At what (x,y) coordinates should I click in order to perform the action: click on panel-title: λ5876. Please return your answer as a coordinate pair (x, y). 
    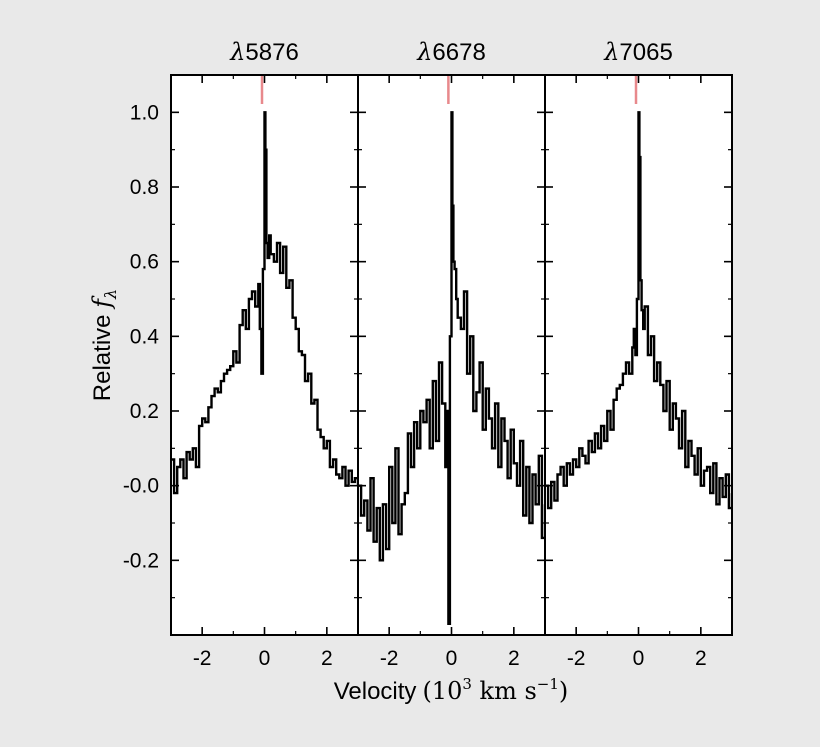
    Looking at the image, I should click on (264, 52).